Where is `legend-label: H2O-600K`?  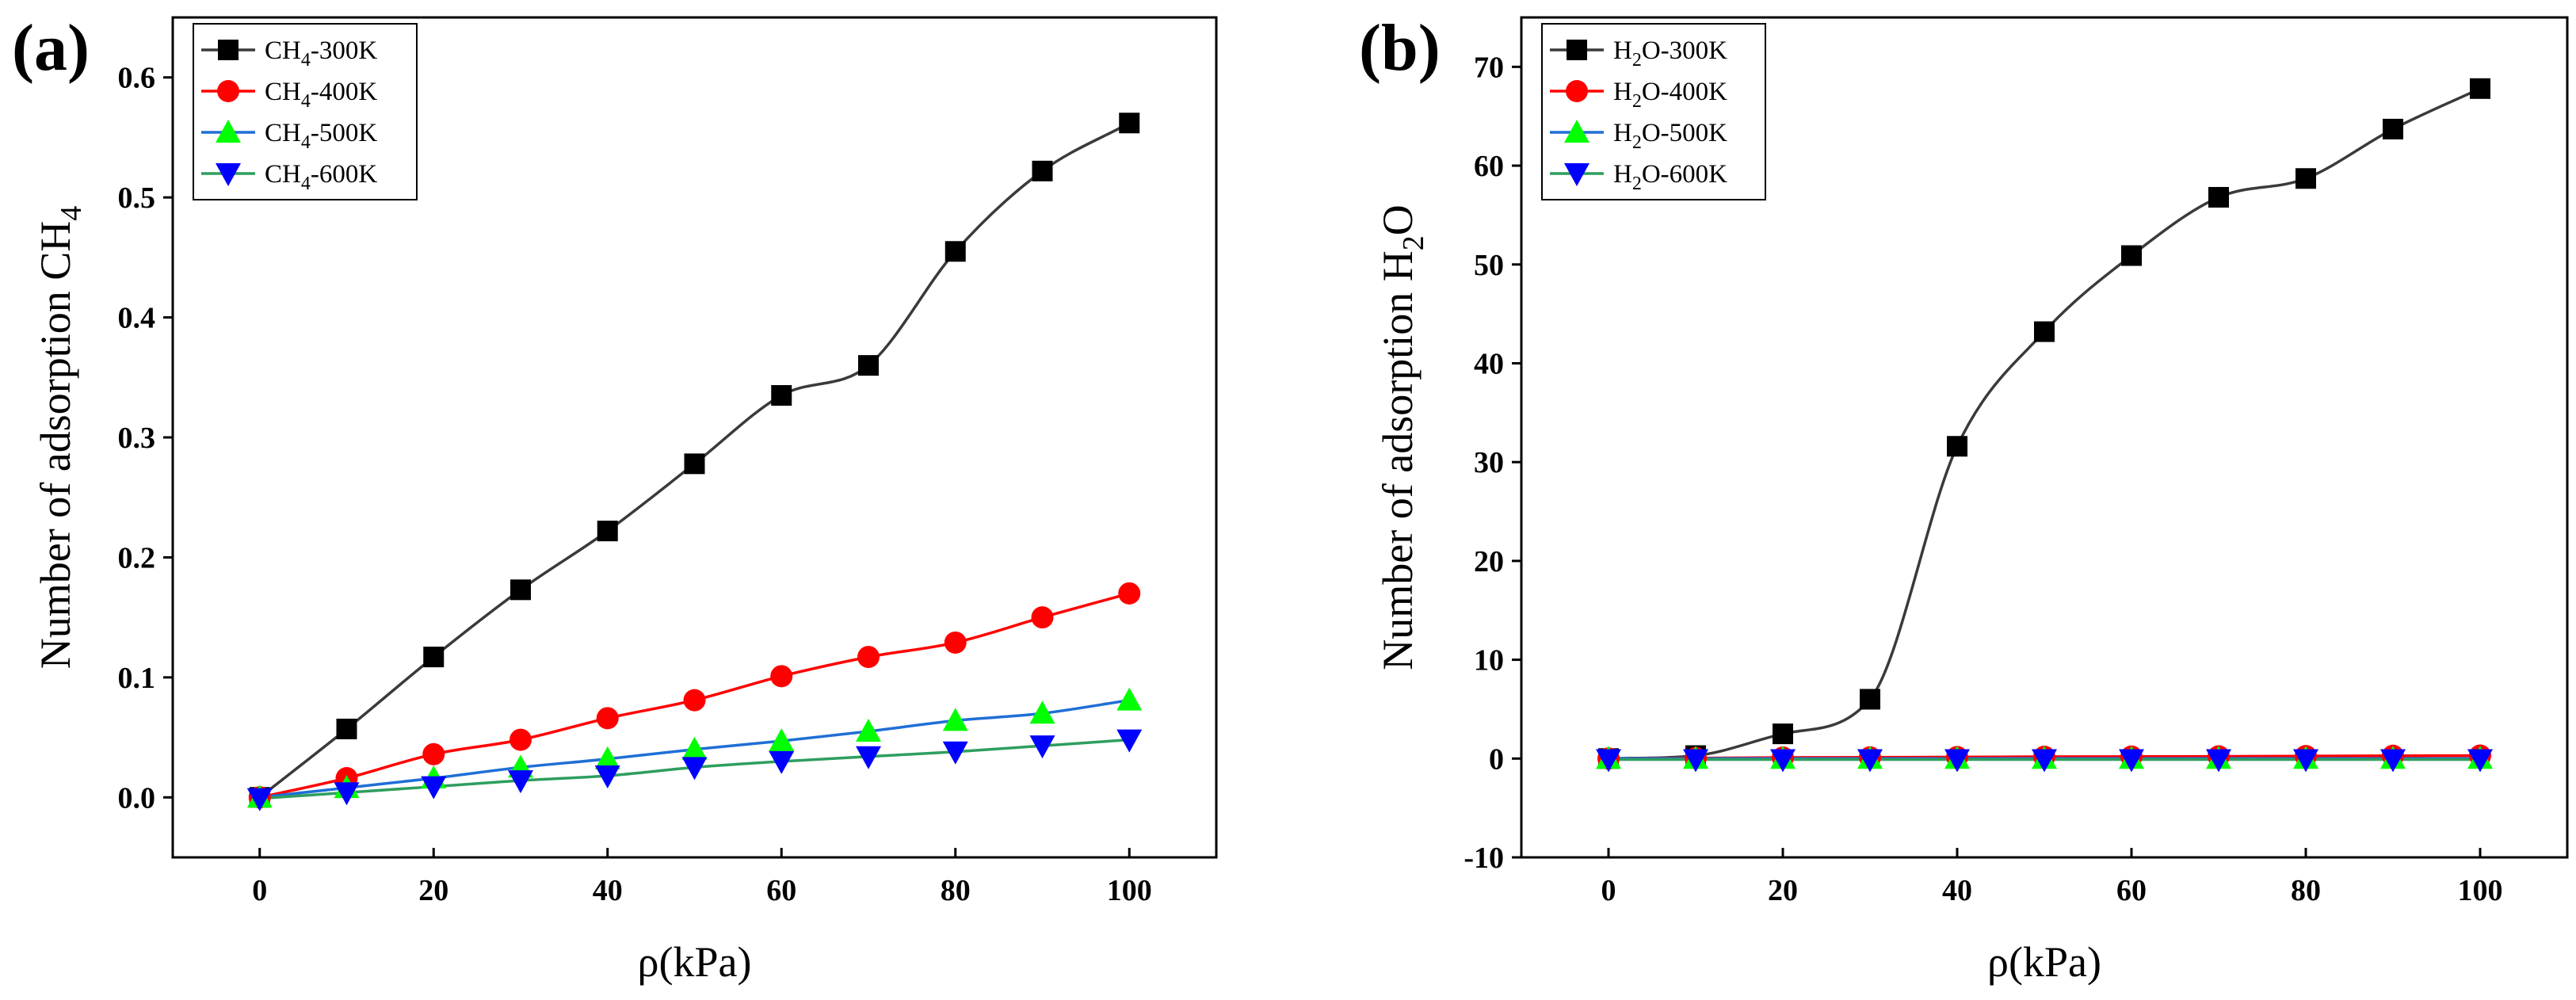
legend-label: H2O-600K is located at coordinates (1670, 177).